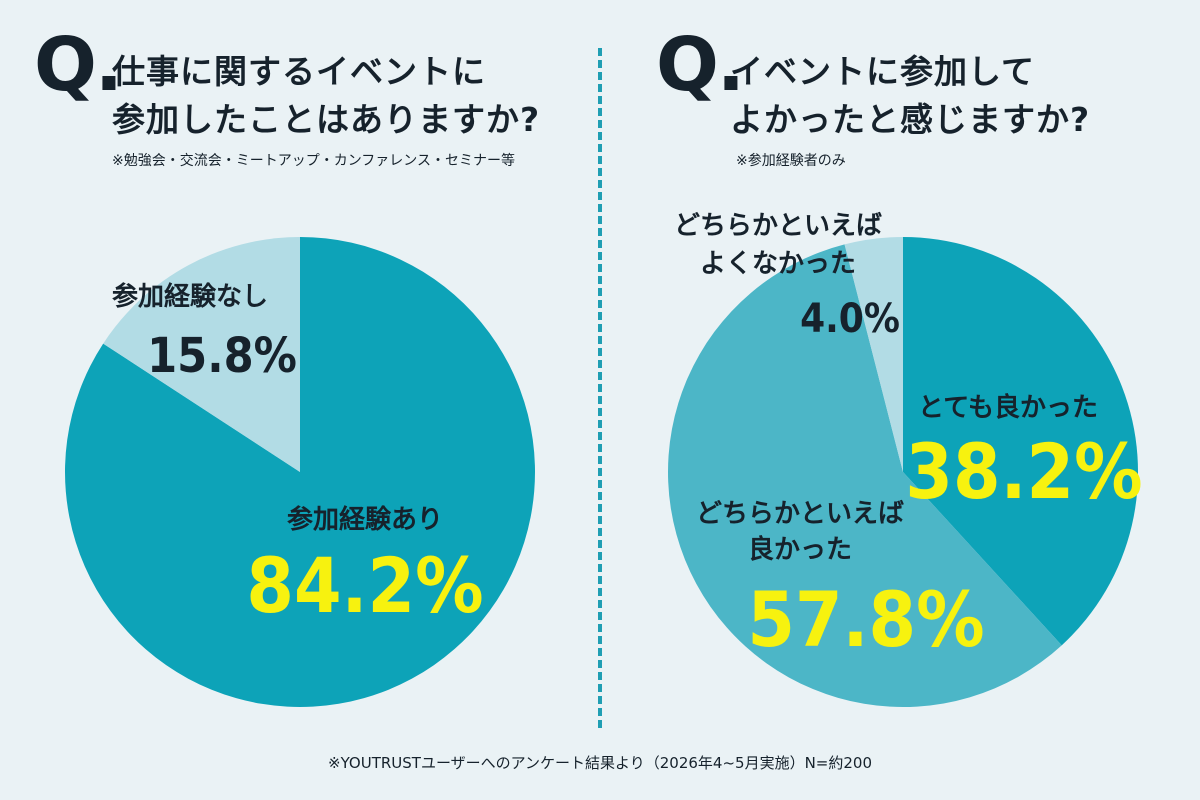 This screenshot has height=800, width=1200. Describe the element at coordinates (326, 119) in the screenshot. I see `question-title-left-line2: 参加したことはありますか?` at that location.